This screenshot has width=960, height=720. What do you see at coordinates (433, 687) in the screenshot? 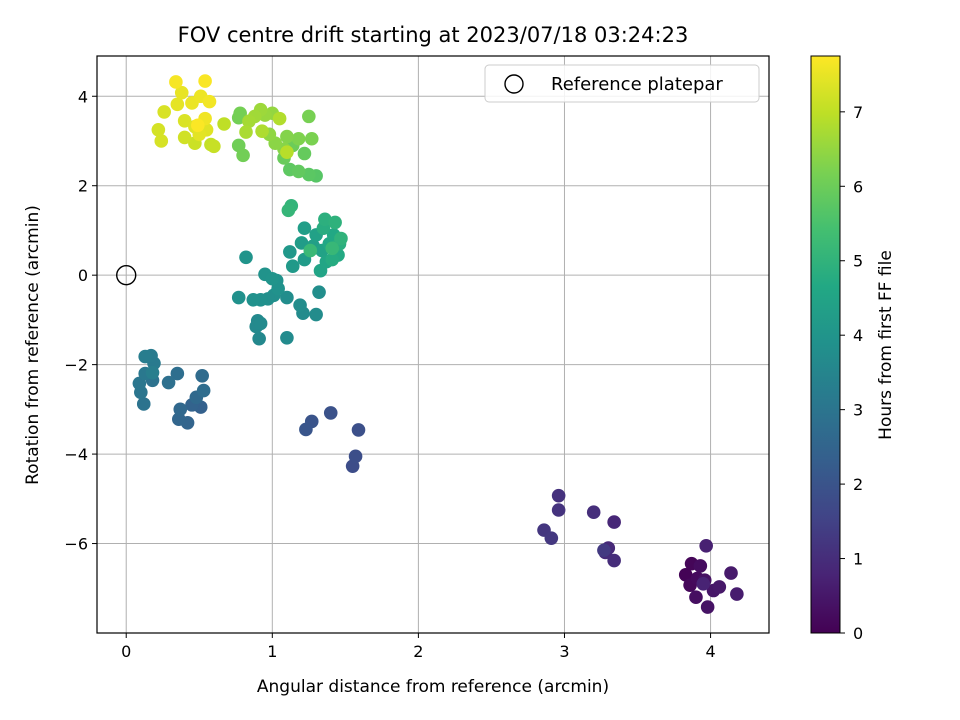
I see `x-axis-label: Angular distance from reference (arcmin)` at bounding box center [433, 687].